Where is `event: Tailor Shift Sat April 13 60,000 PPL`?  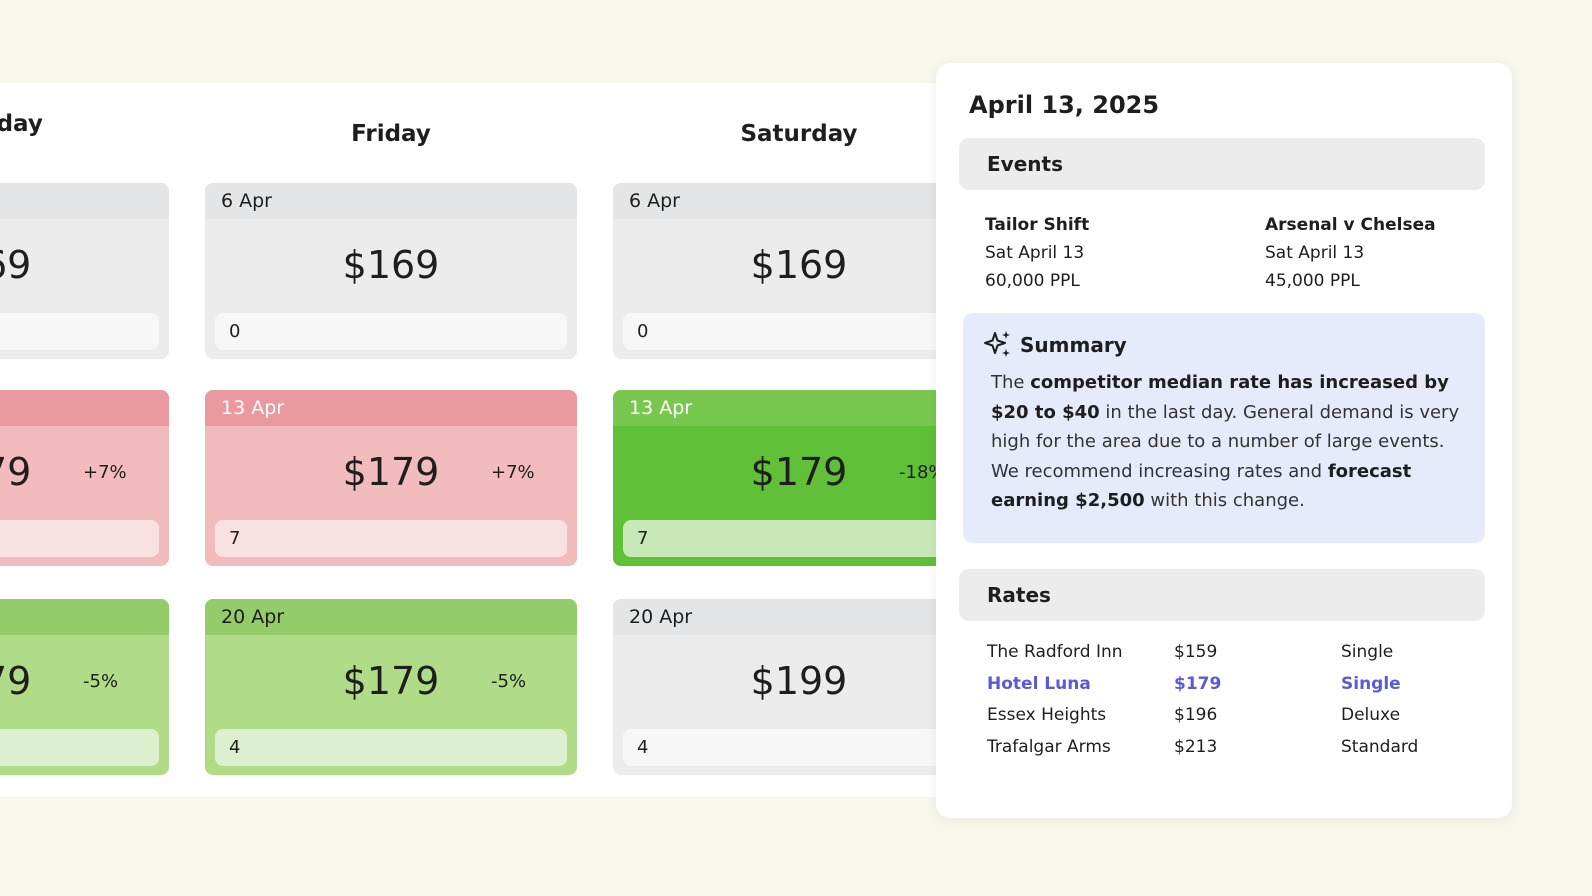 event: Tailor Shift Sat April 13 60,000 PPL is located at coordinates (1037, 253).